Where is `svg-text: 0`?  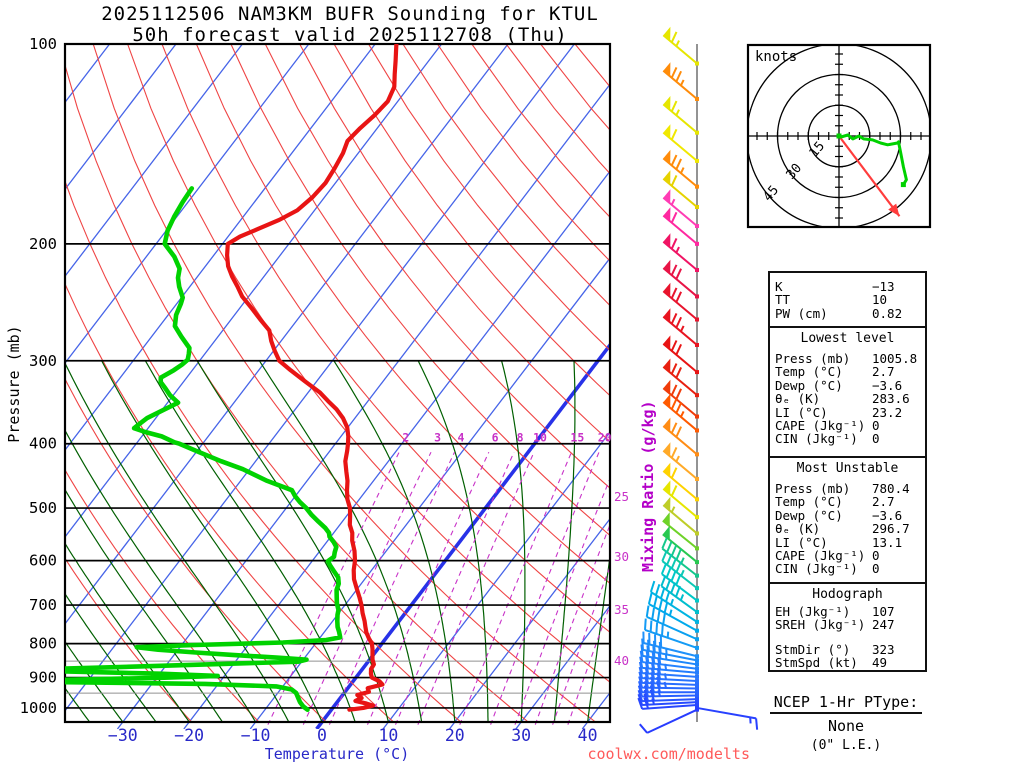
svg-text: 0 is located at coordinates (322, 735).